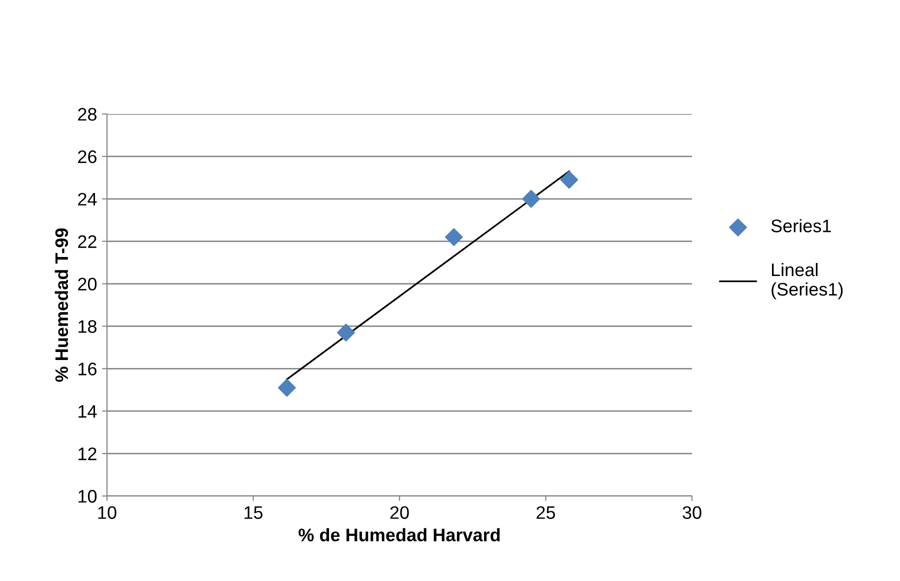  Describe the element at coordinates (807, 281) in the screenshot. I see `legend-label: Lineal (Series1)` at that location.